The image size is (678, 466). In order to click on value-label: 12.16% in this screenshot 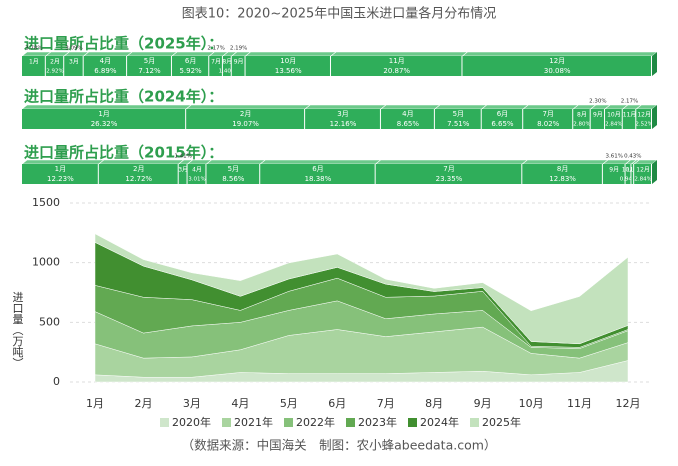, I will do `click(343, 124)`.